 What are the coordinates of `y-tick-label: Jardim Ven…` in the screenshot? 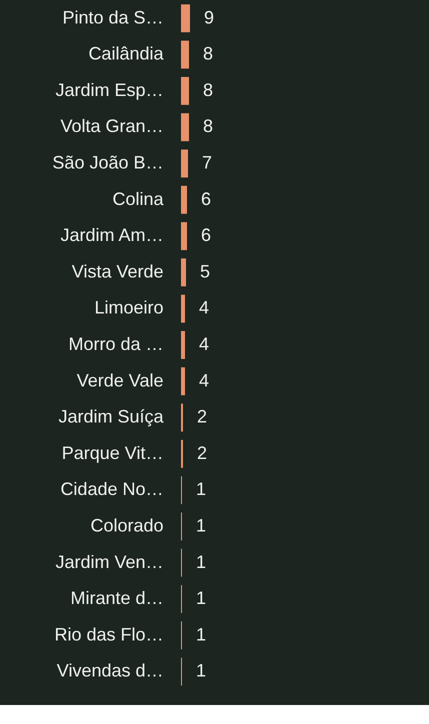 It's located at (109, 562).